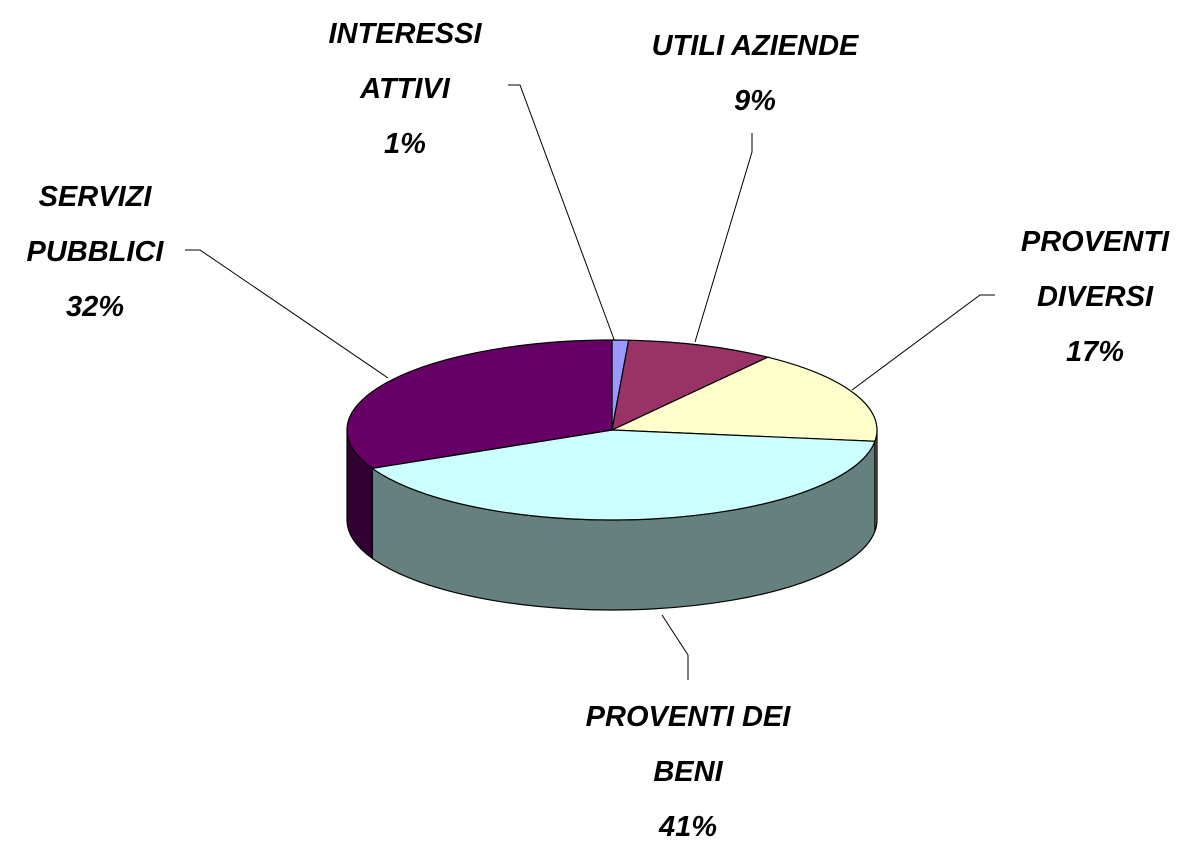  I want to click on pie-tops, so click(612, 430).